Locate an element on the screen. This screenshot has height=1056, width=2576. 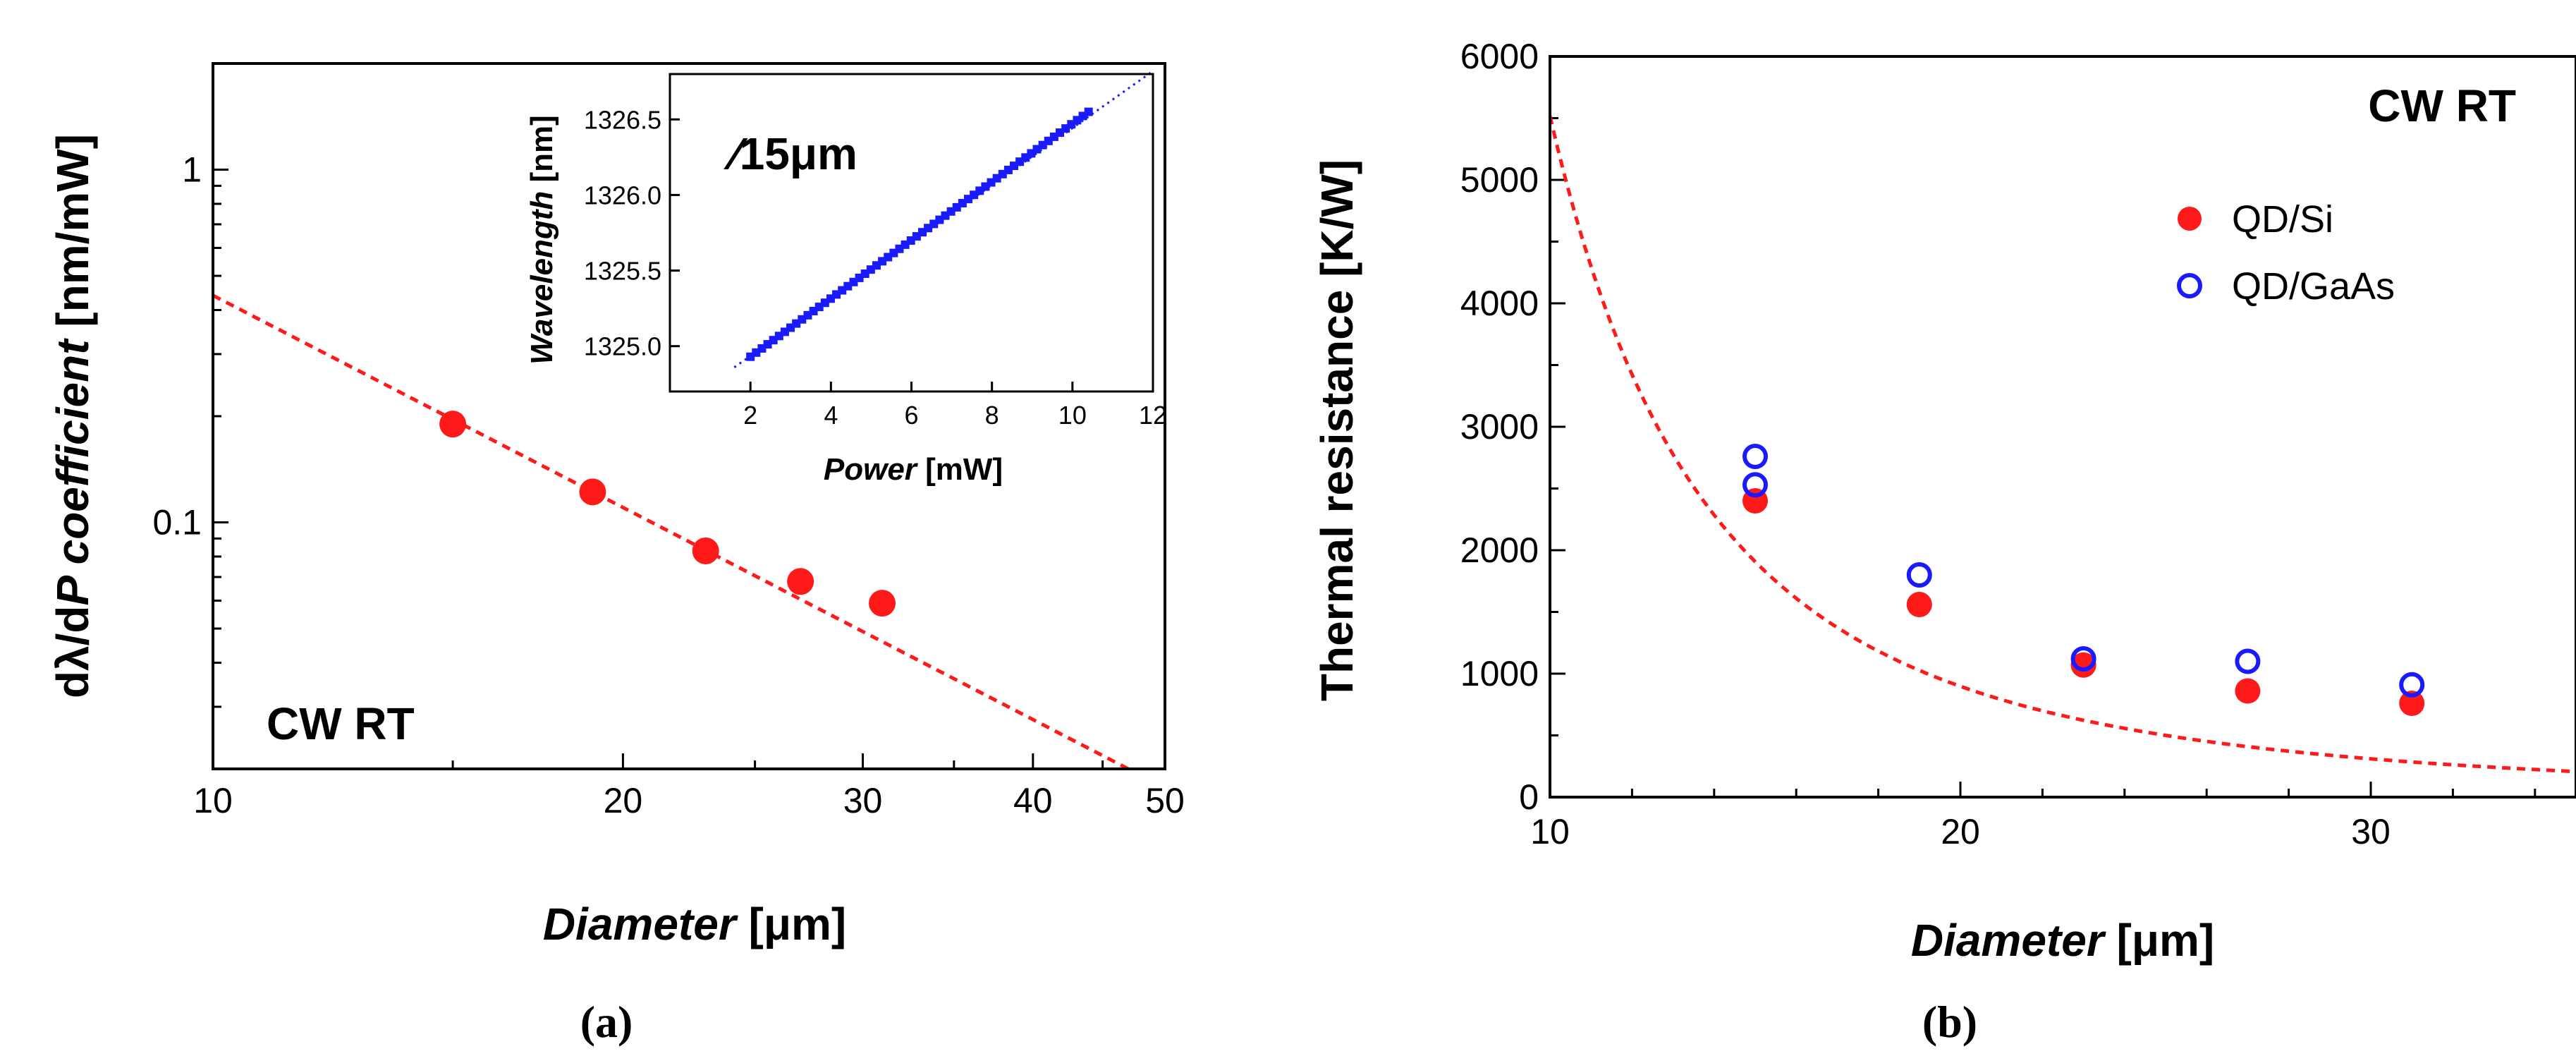
panel-b-data-points is located at coordinates (2084, 580).